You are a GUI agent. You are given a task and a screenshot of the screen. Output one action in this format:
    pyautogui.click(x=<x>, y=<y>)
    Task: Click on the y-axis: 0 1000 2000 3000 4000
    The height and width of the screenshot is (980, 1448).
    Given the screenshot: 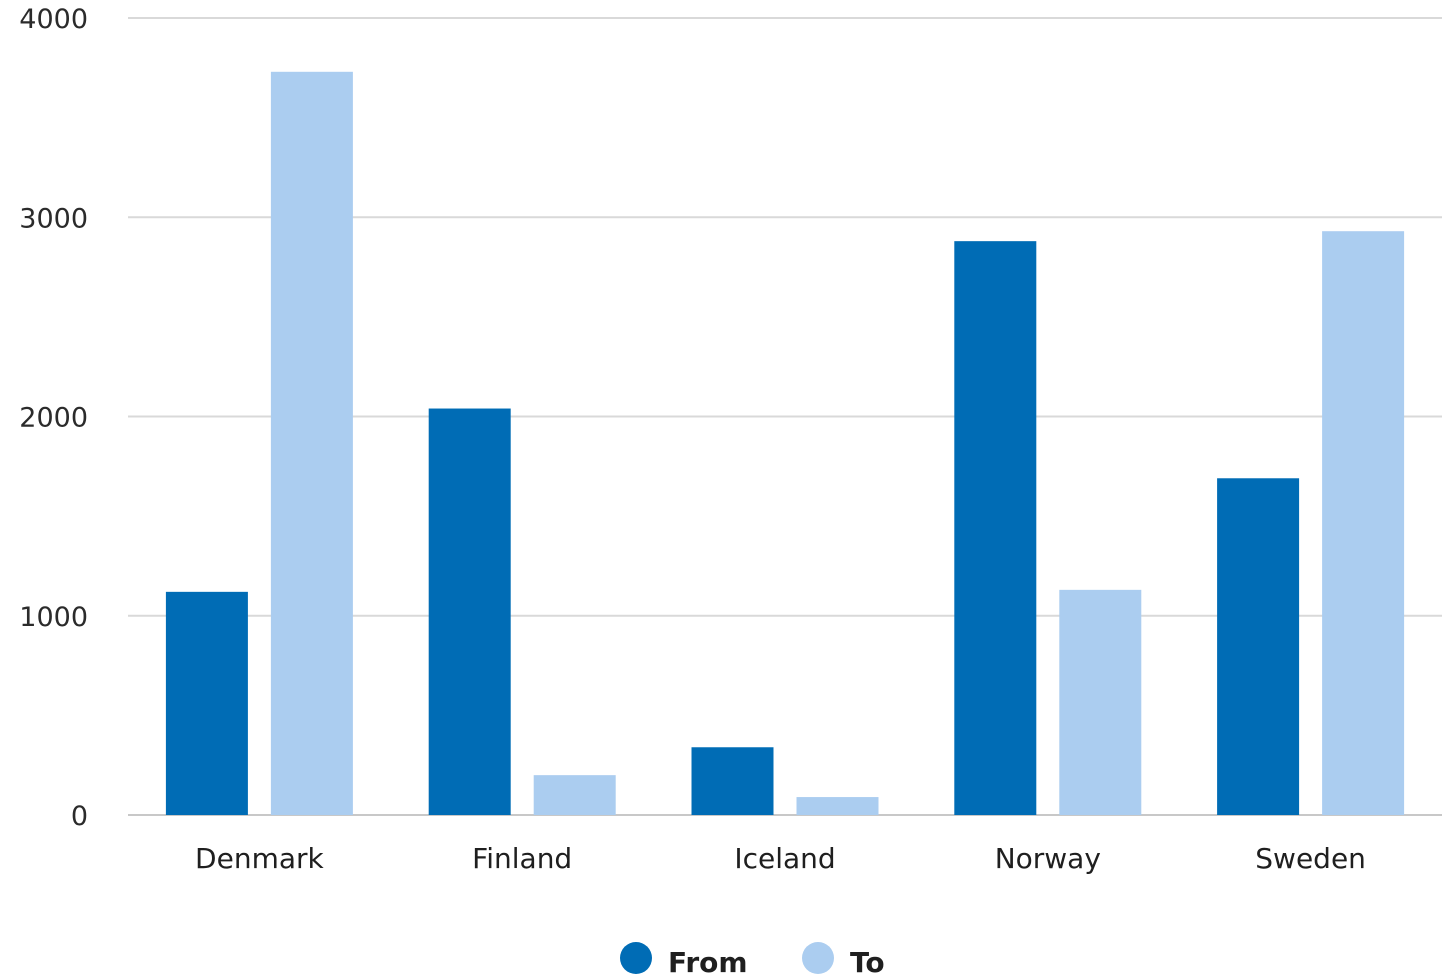 What is the action you would take?
    pyautogui.click(x=53, y=418)
    